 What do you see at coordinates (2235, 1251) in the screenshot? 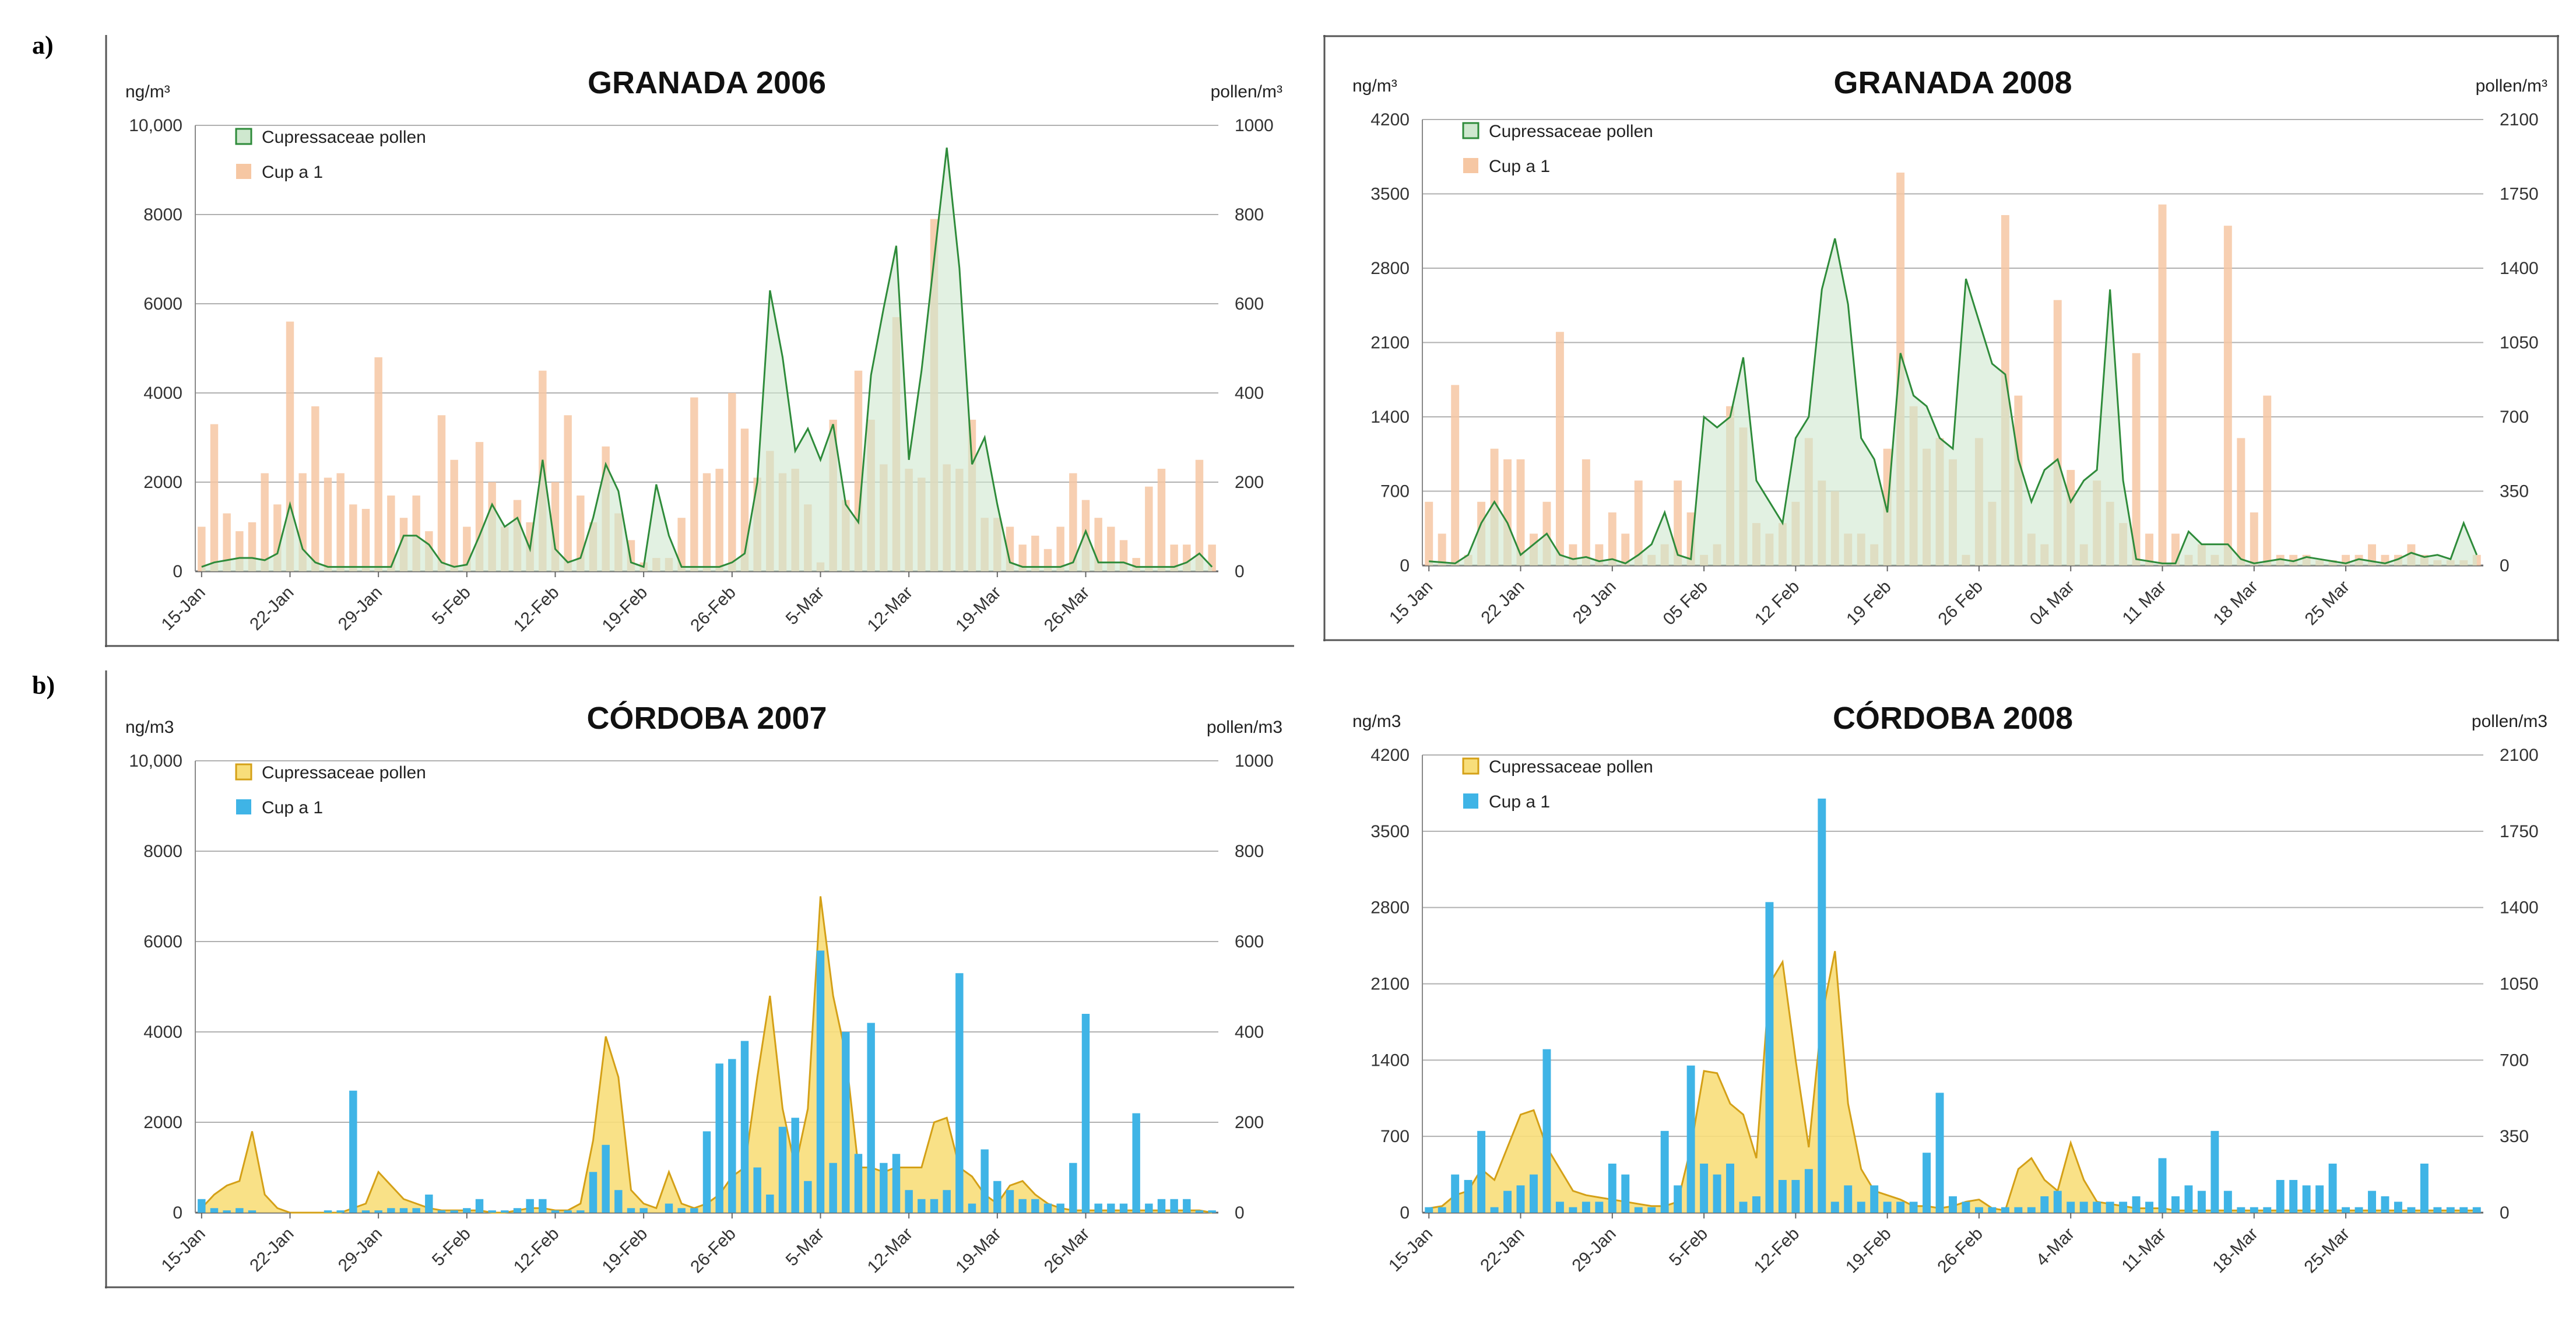
I see `x-tick-label: 18-Mar` at bounding box center [2235, 1251].